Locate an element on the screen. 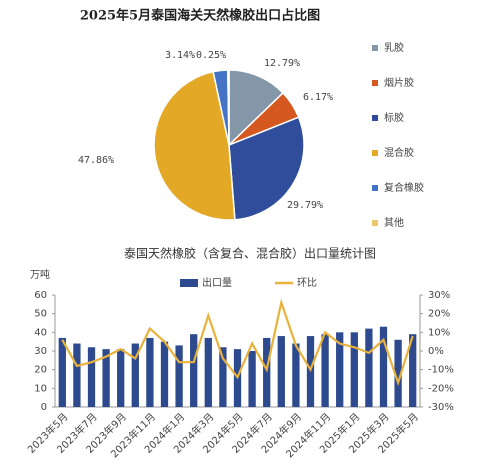 This screenshot has height=471, width=484. y-tick-label: 0 is located at coordinates (44, 407).